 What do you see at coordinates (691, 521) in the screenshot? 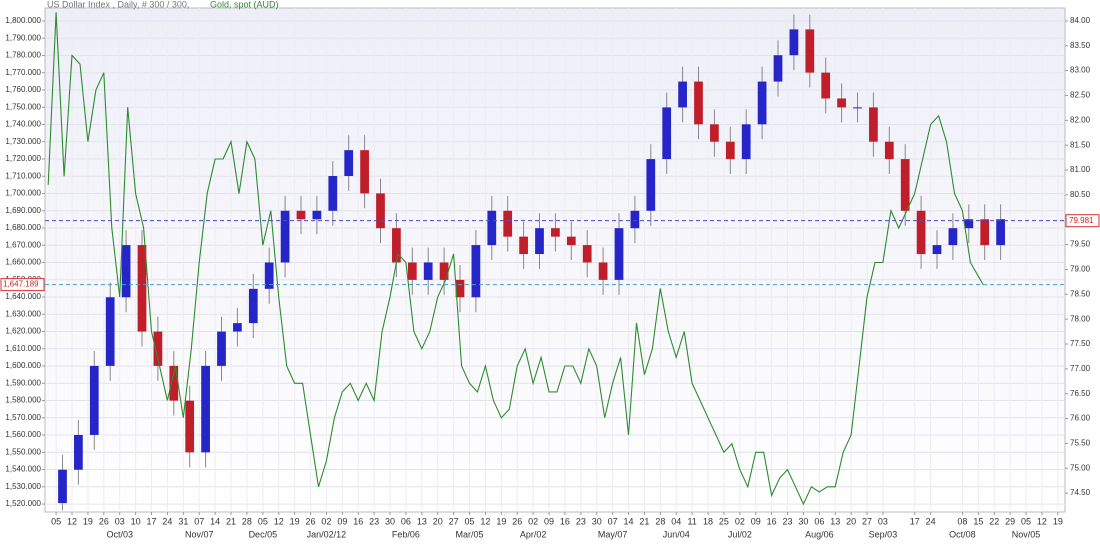
I see `x-tick-label: 11` at bounding box center [691, 521].